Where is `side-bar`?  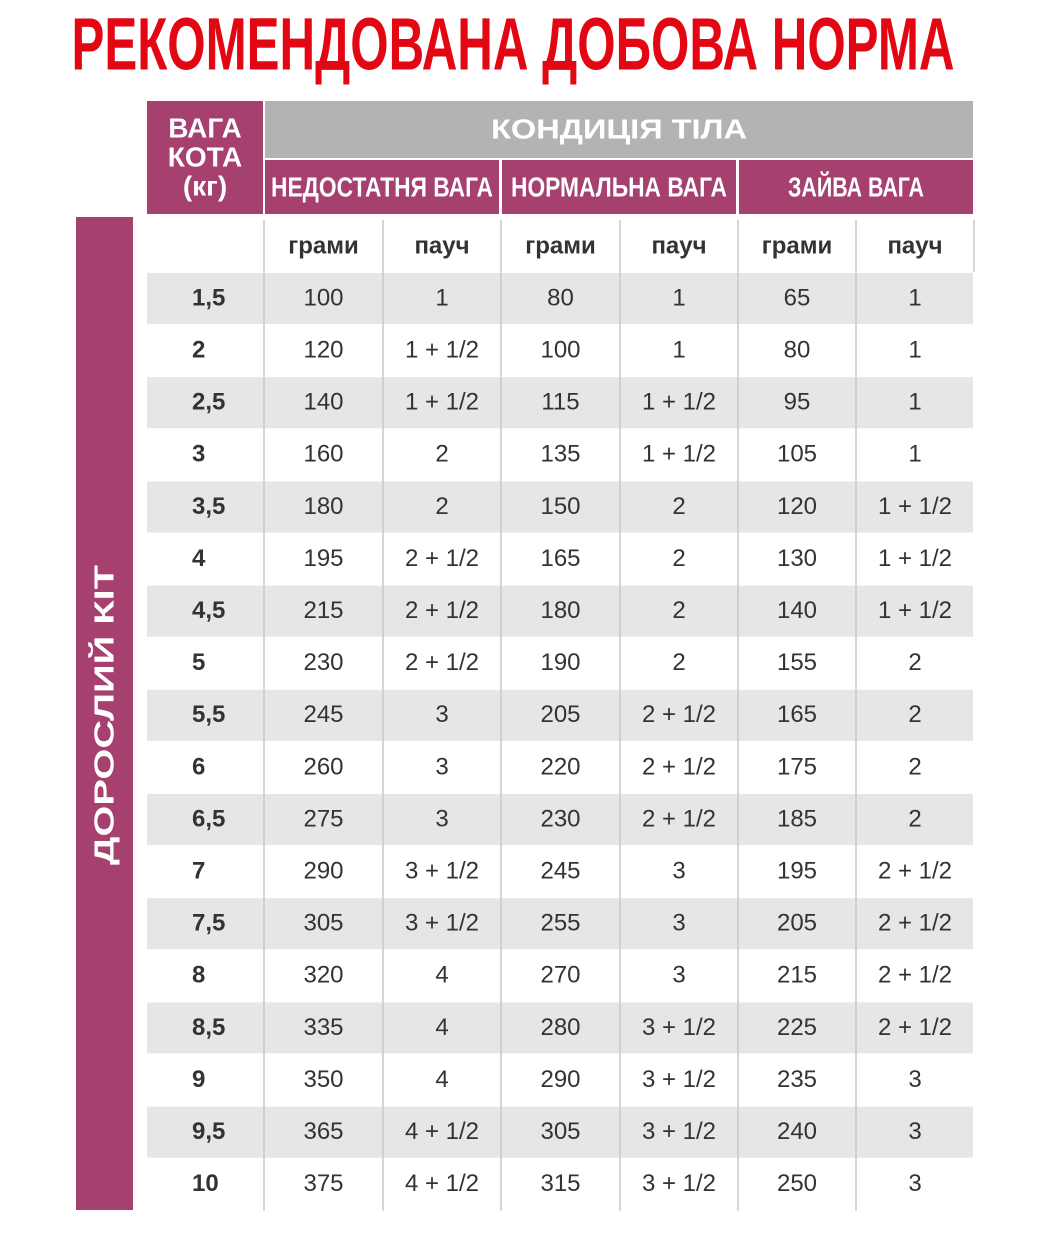 side-bar is located at coordinates (104, 713).